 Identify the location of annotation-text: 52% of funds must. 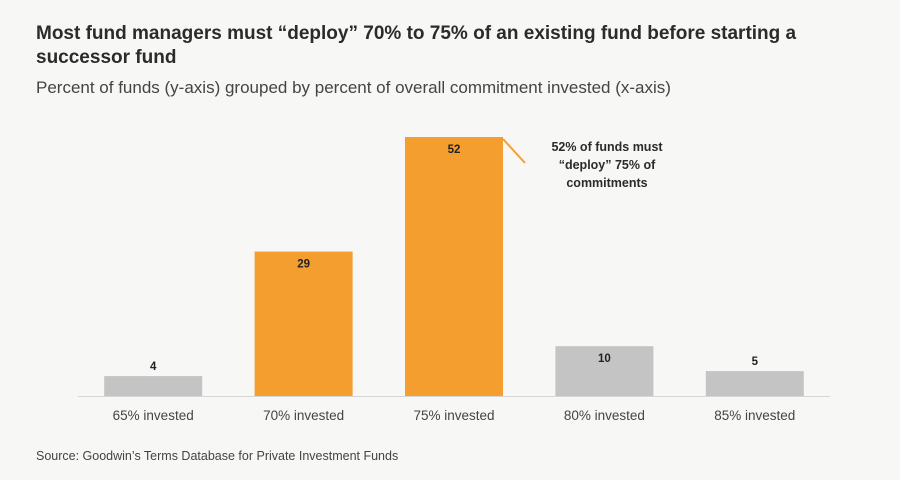
(607, 147).